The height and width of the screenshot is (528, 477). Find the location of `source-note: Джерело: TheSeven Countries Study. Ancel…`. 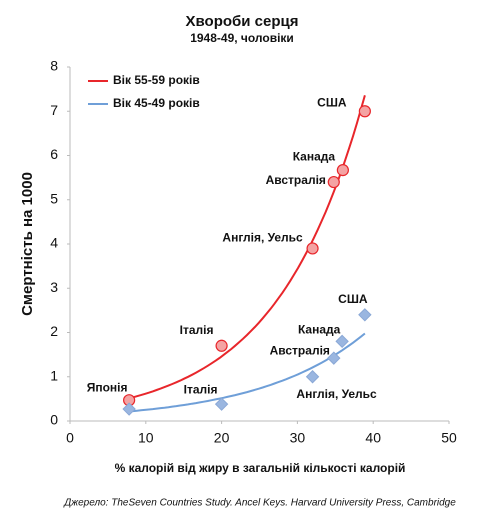

source-note: Джерело: TheSeven Countries Study. Ancel… is located at coordinates (259, 503).